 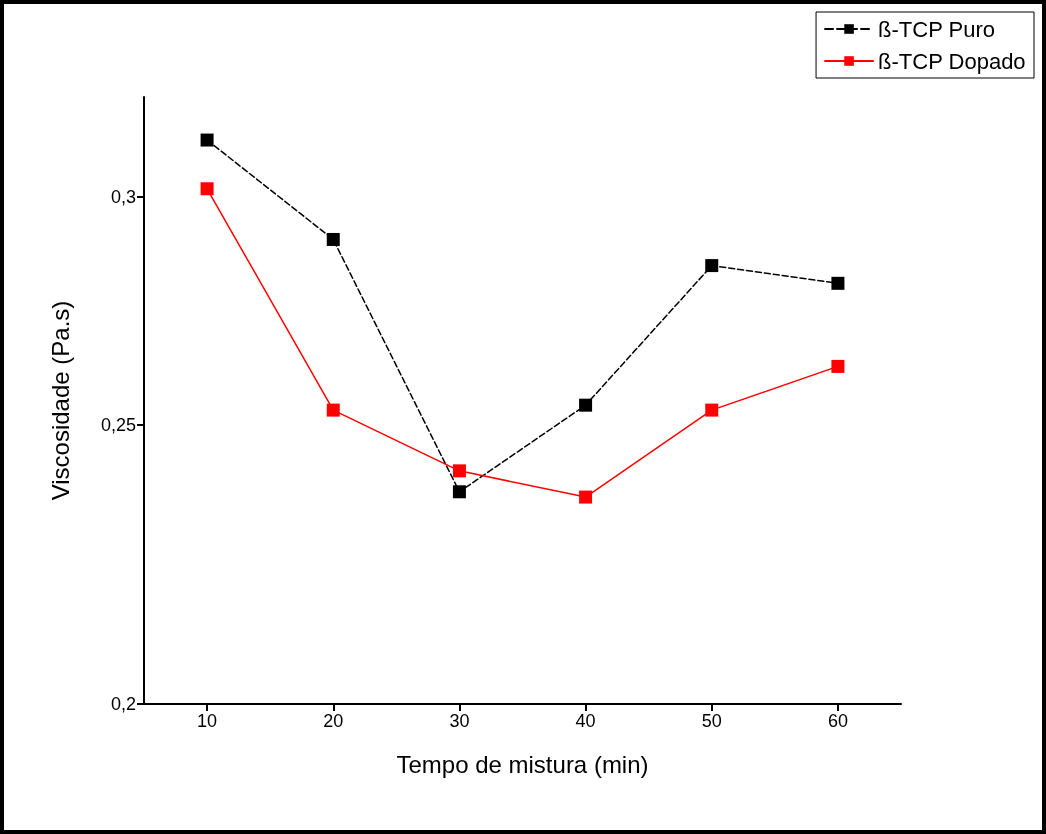 What do you see at coordinates (937, 29) in the screenshot?
I see `legend-label: ß-TCP Puro` at bounding box center [937, 29].